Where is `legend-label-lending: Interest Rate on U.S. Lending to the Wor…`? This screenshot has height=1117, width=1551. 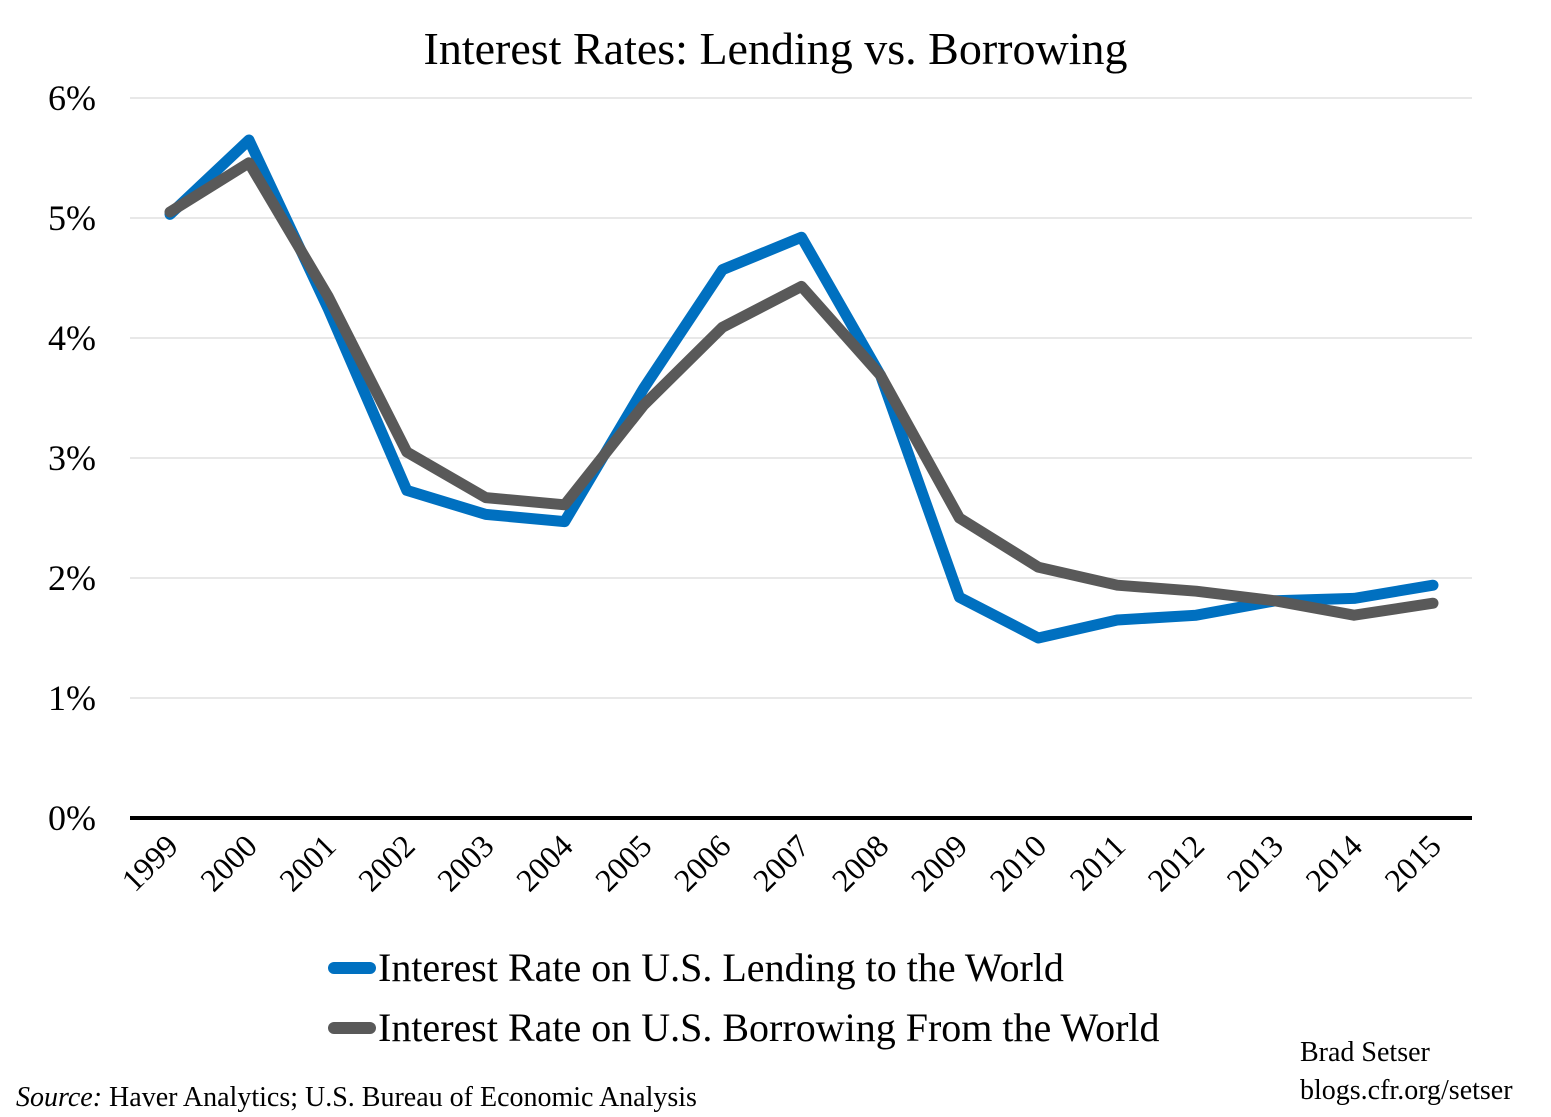
legend-label-lending: Interest Rate on U.S. Lending to the Wor… is located at coordinates (721, 967).